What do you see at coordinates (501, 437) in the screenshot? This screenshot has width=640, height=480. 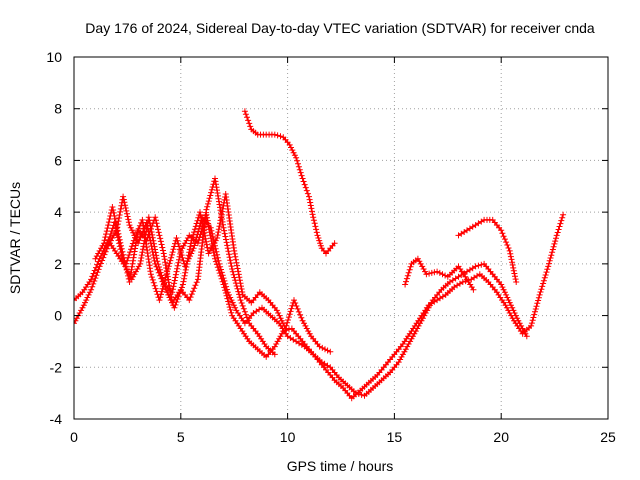 I see `x-tick-label-4: 20` at bounding box center [501, 437].